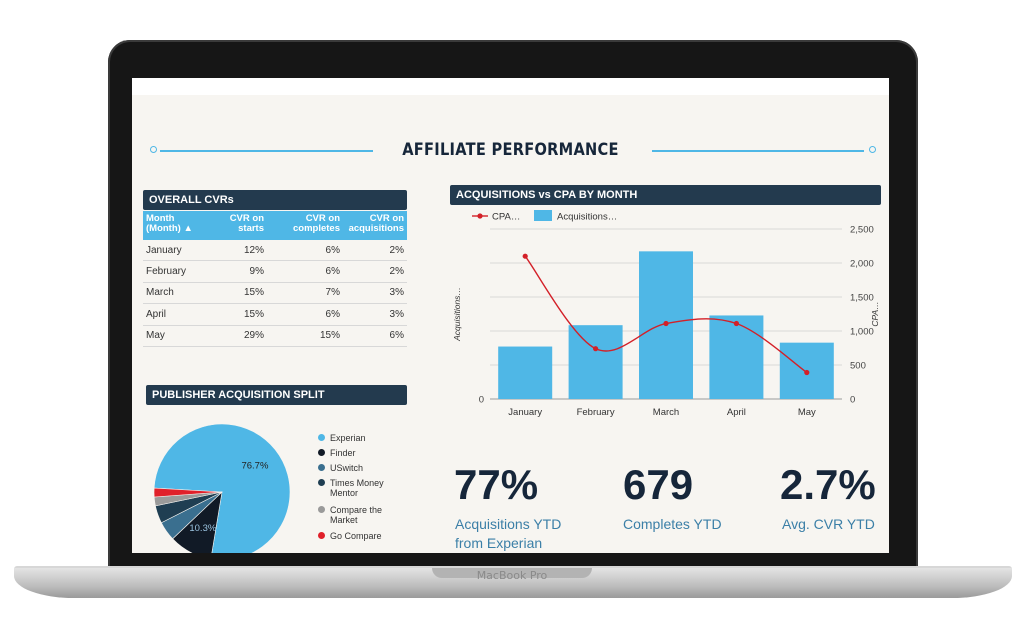 The width and height of the screenshot is (1024, 634). Describe the element at coordinates (862, 298) in the screenshot. I see `y2-tick-label: 1,500` at that location.